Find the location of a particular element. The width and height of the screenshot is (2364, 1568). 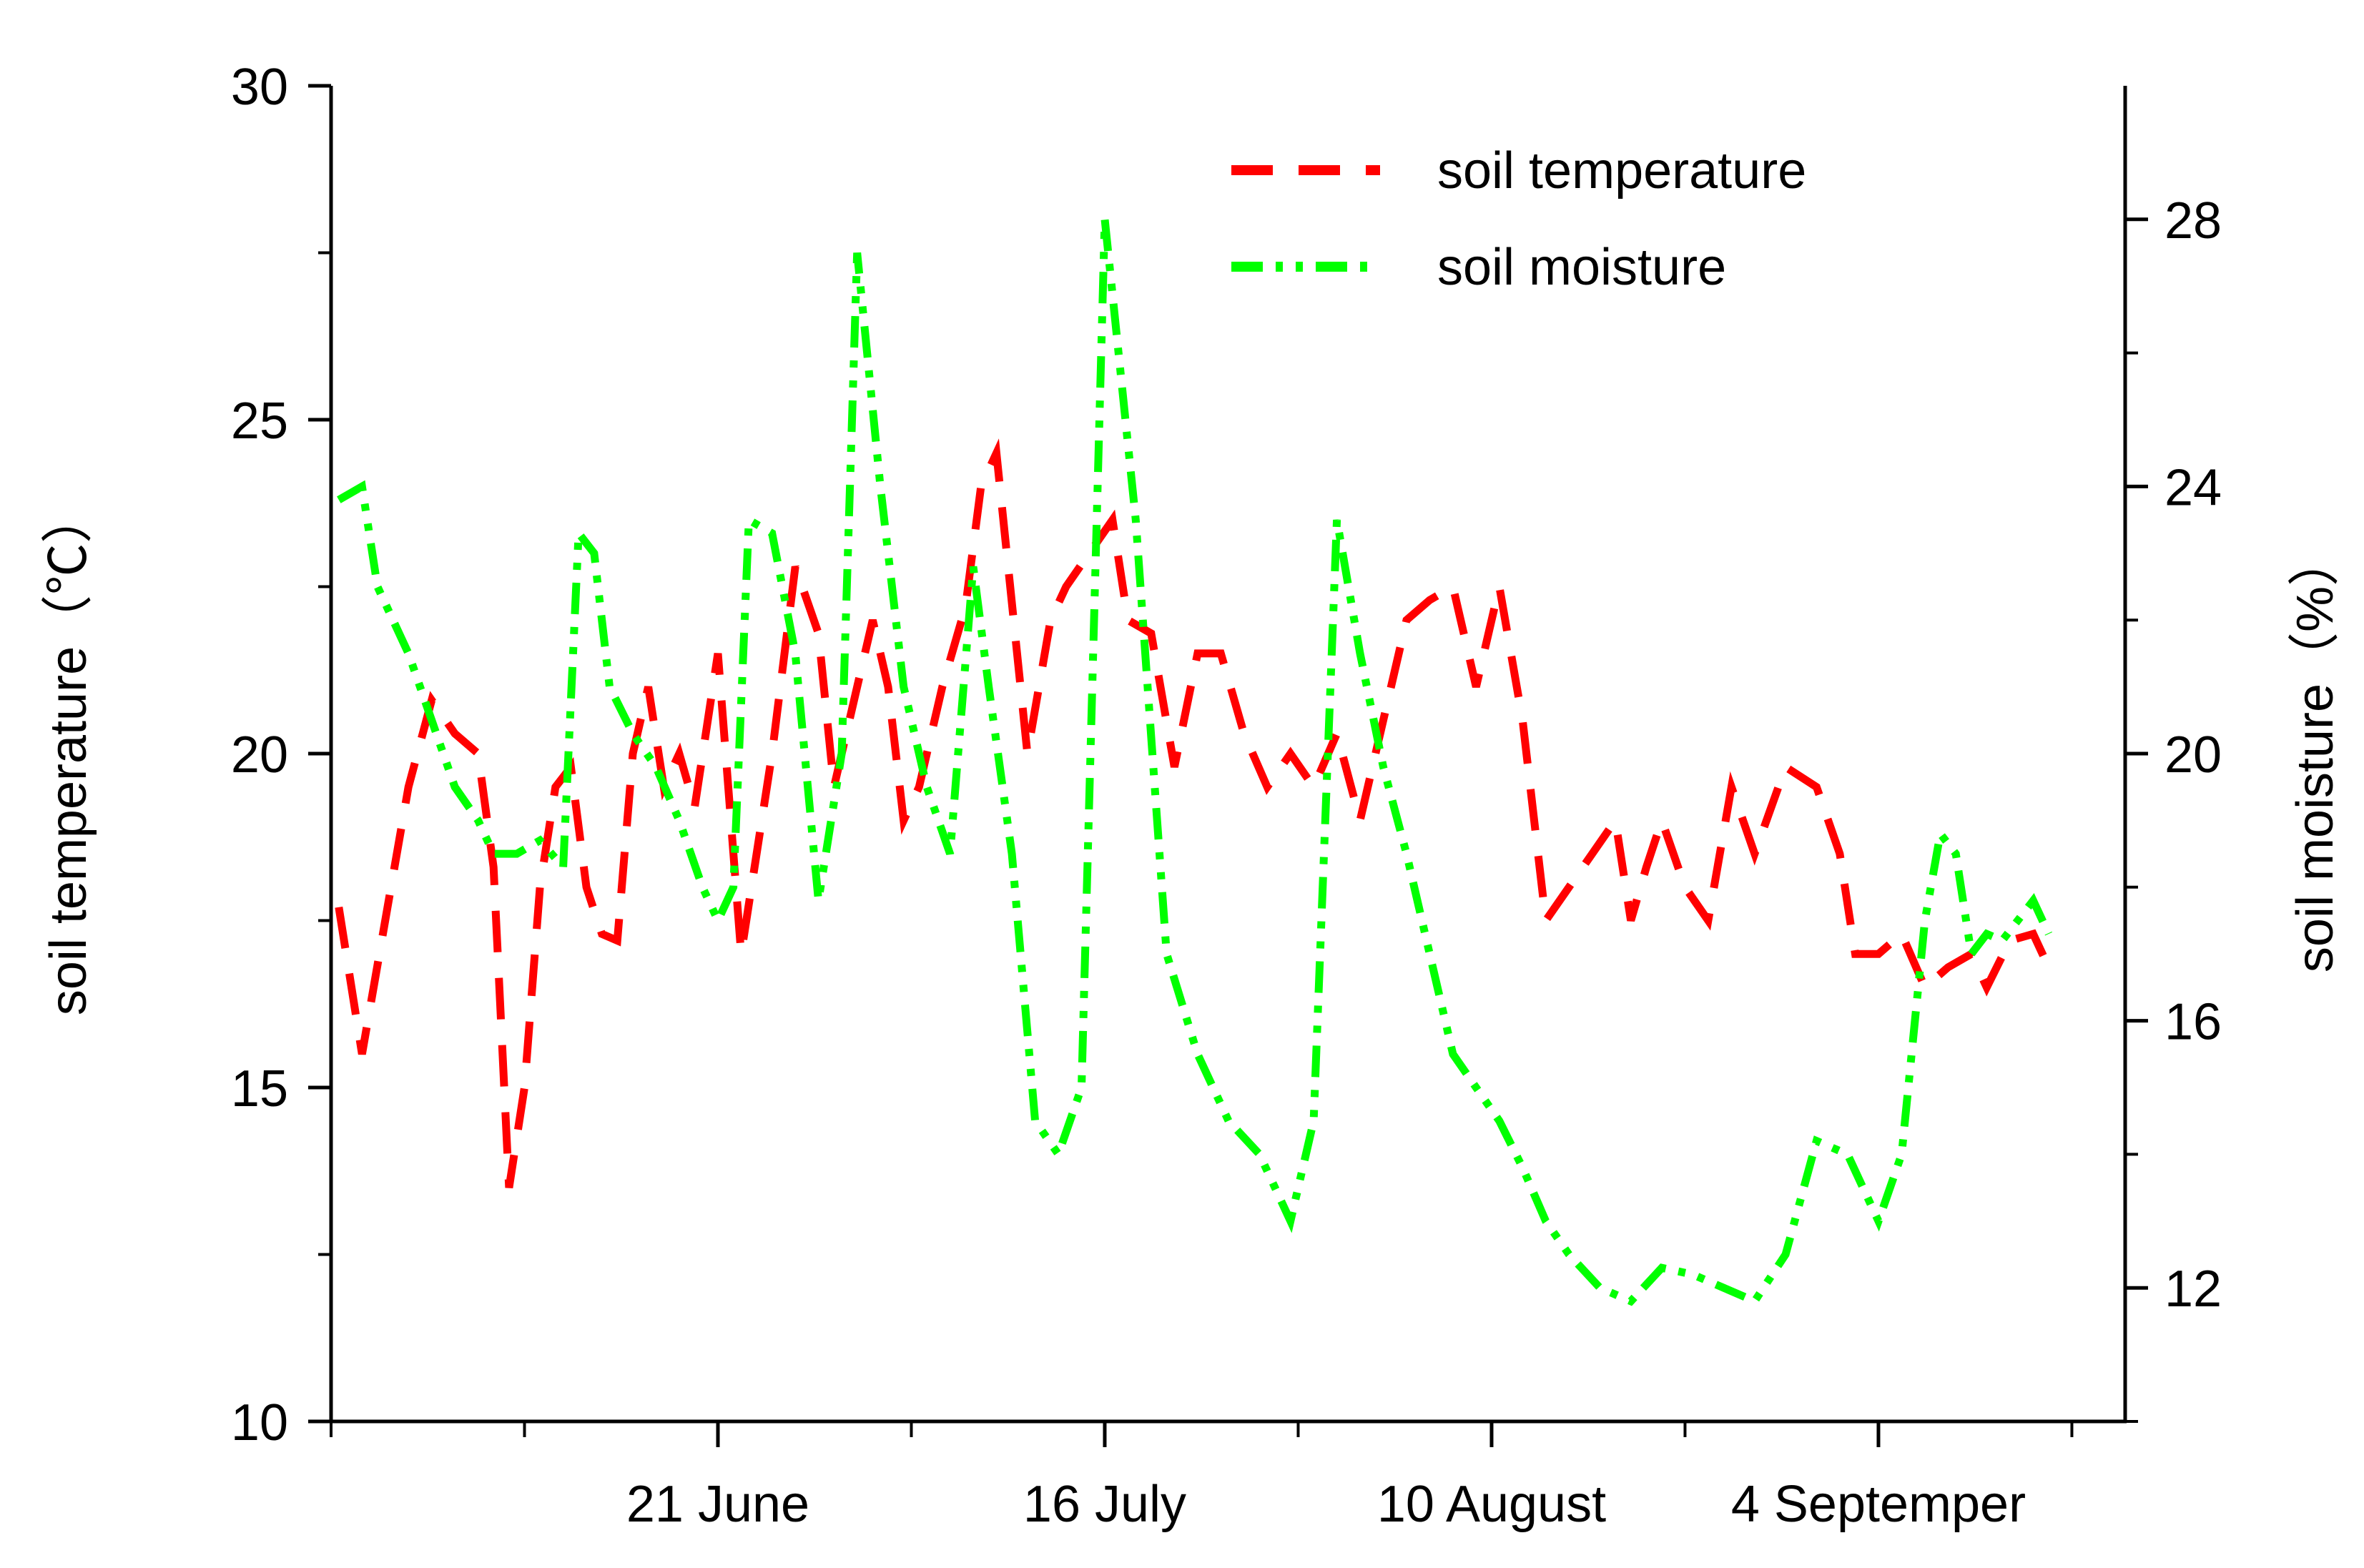

right-axis-title: soil moisture（%） is located at coordinates (2315, 753).